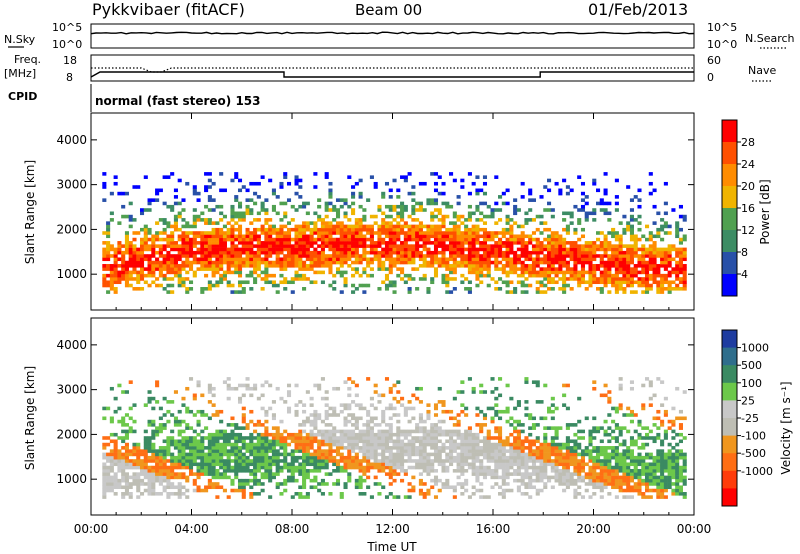  What do you see at coordinates (744, 252) in the screenshot?
I see `colorbar-tick-label: 8` at bounding box center [744, 252].